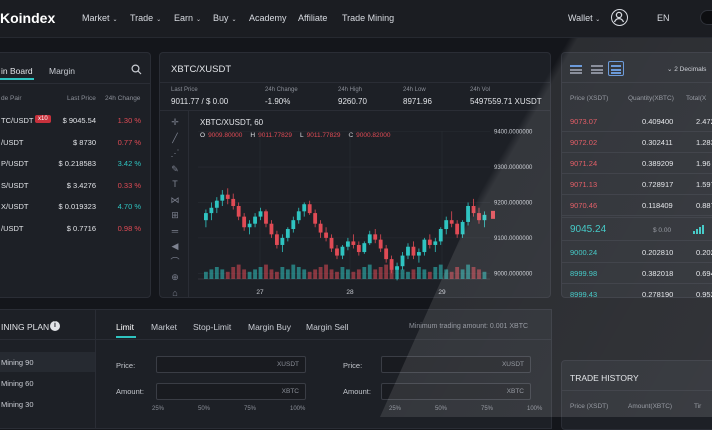 This screenshot has height=430, width=712. I want to click on zoom-icon: ⊕, so click(175, 277).